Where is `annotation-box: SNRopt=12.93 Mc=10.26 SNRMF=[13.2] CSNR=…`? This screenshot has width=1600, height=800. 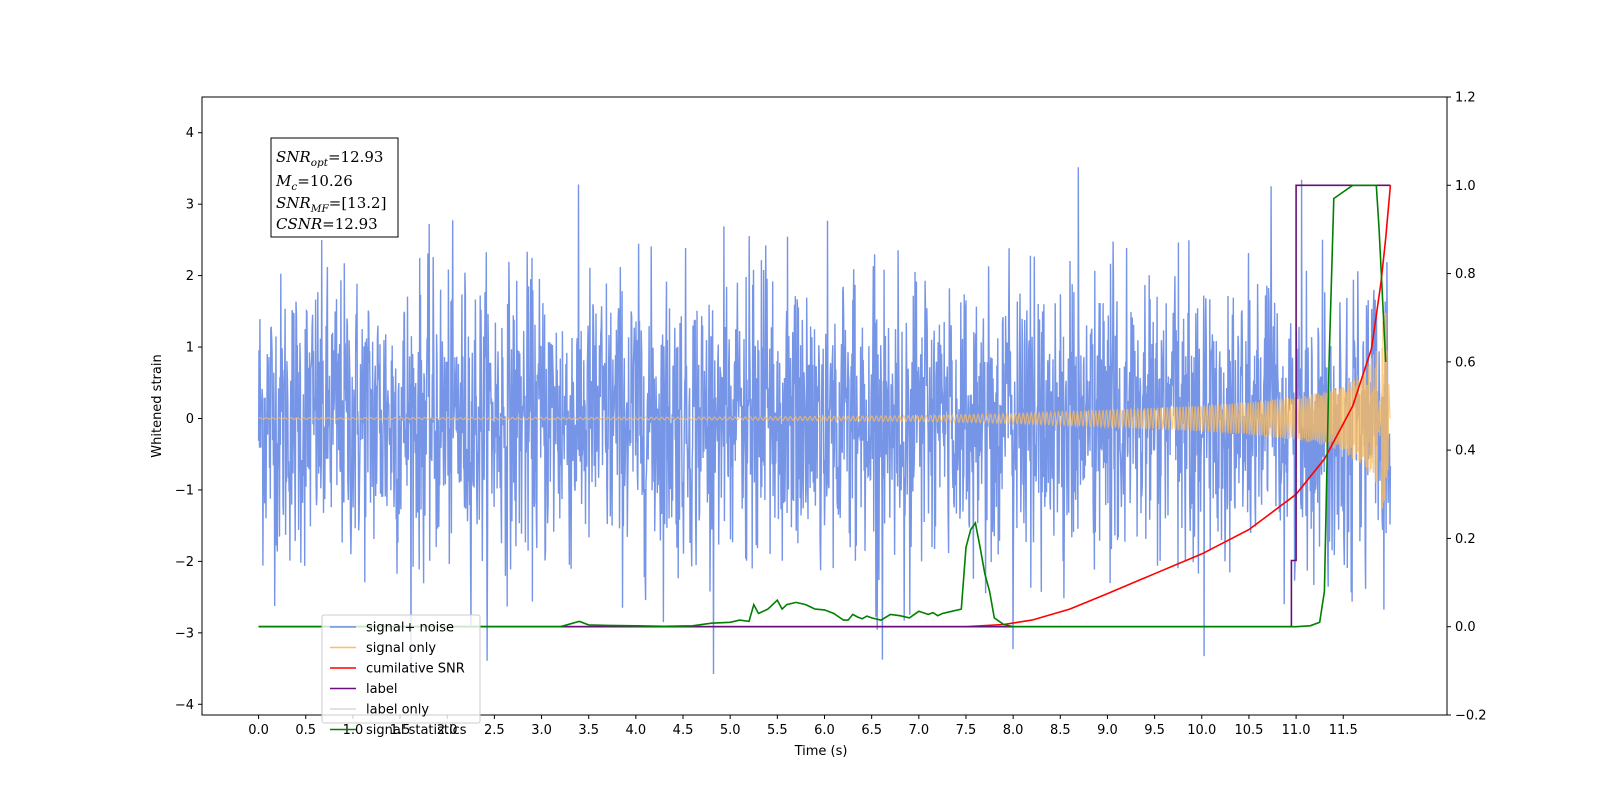
annotation-box: SNRopt=12.93 Mc=10.26 SNRMF=[13.2] CSNR=… is located at coordinates (334, 187).